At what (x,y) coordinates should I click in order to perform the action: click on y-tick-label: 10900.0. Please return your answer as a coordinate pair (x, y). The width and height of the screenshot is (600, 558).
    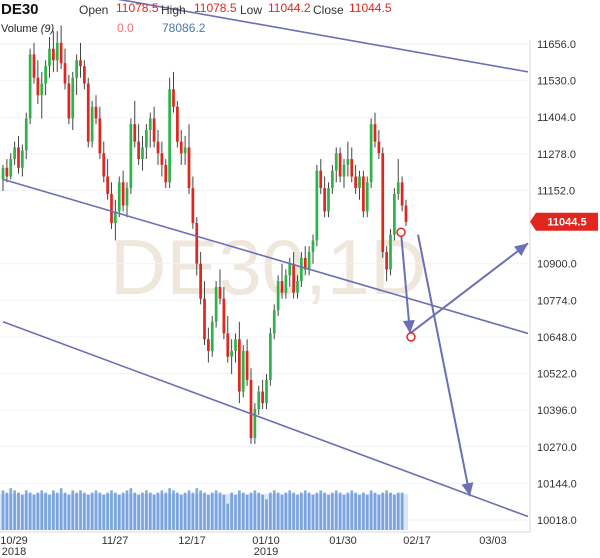
    Looking at the image, I should click on (557, 265).